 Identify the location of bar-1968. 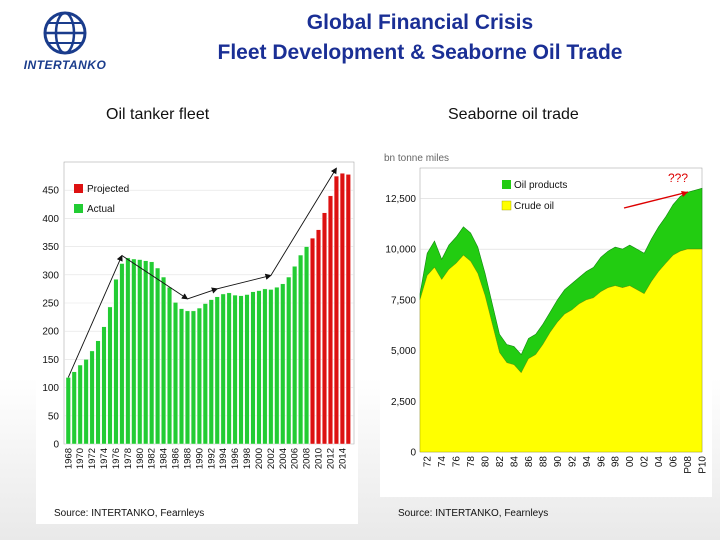
(68, 411).